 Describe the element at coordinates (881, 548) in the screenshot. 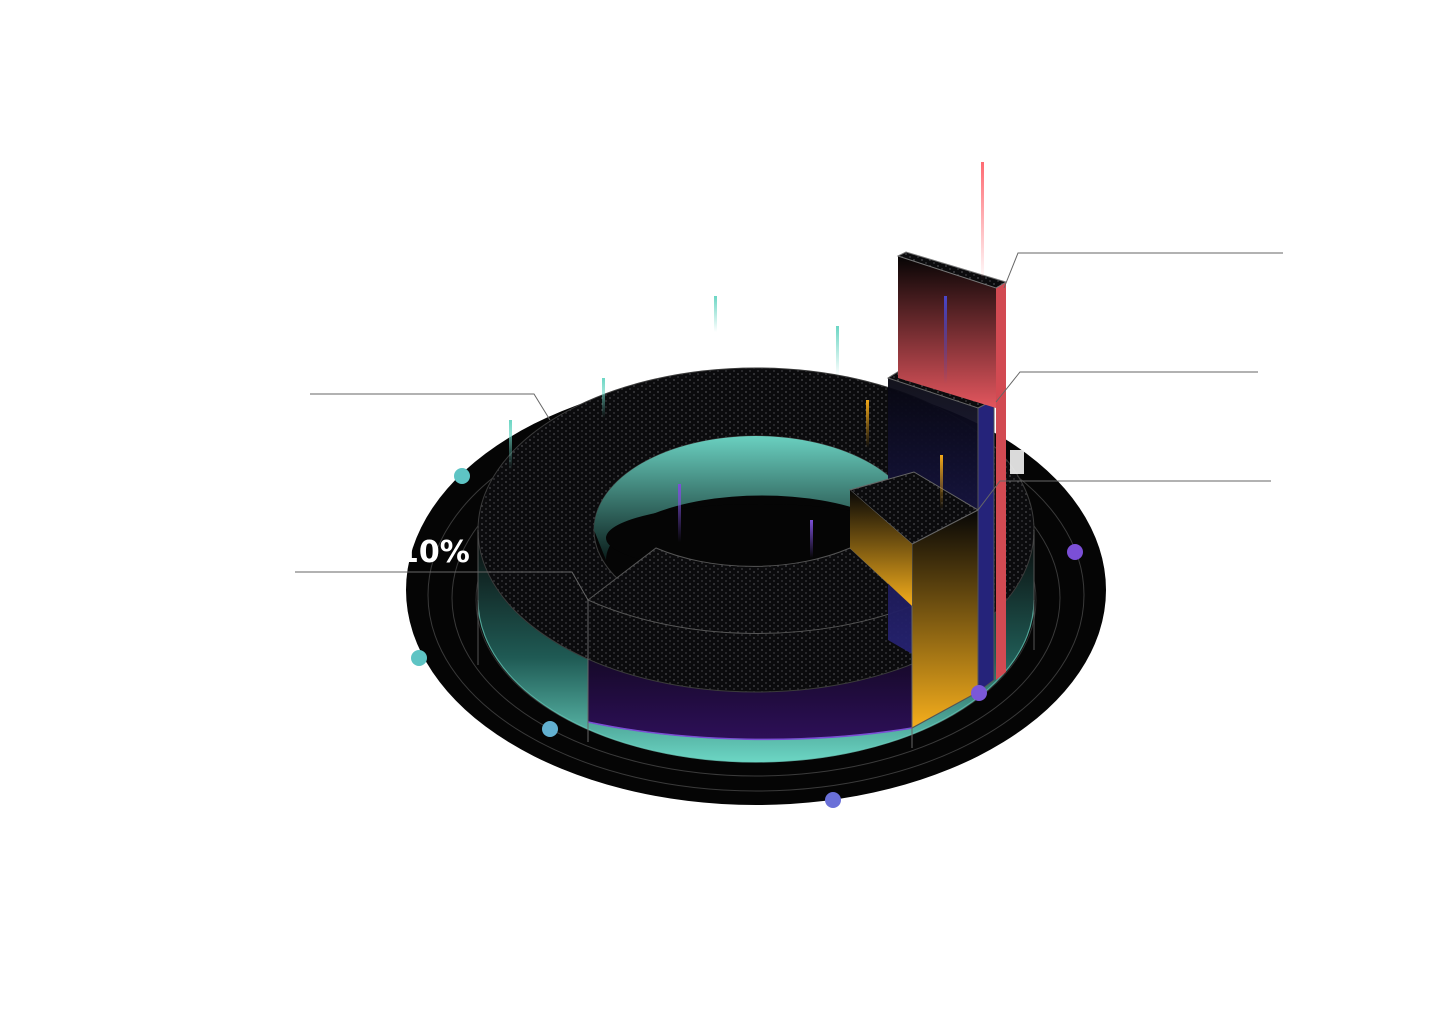

I see `slice-orange-left-wall` at that location.